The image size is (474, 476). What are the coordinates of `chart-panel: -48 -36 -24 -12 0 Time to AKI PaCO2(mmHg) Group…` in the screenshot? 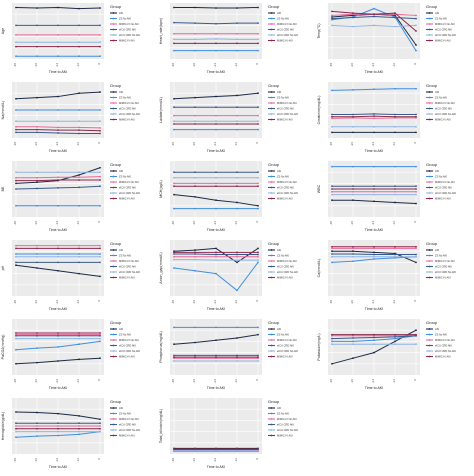 It's located at (79, 355).